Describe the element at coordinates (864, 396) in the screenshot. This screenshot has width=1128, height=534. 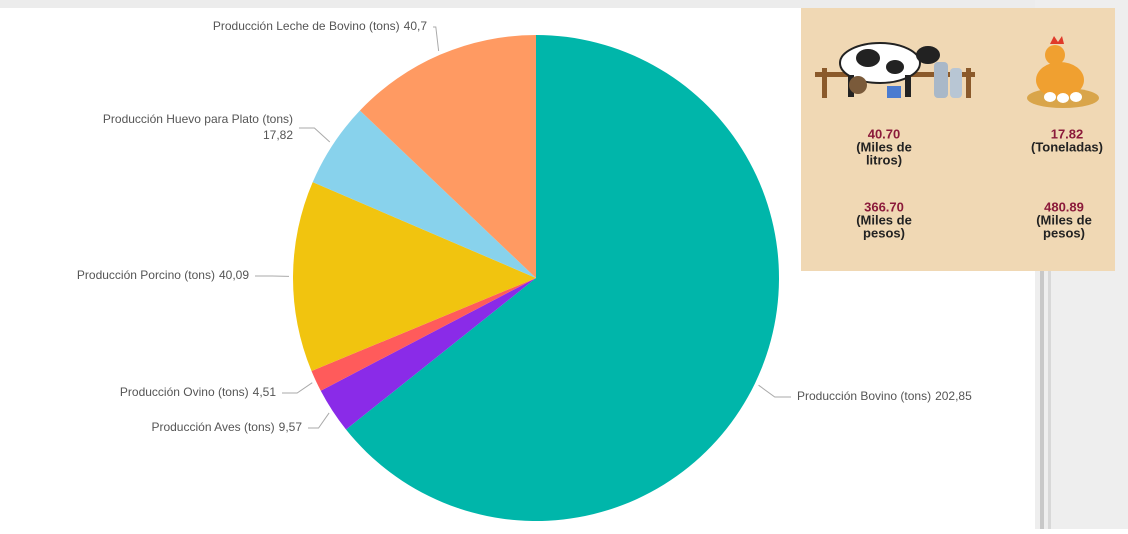
I see `slice-name: Producción Bovino (tons)` at that location.